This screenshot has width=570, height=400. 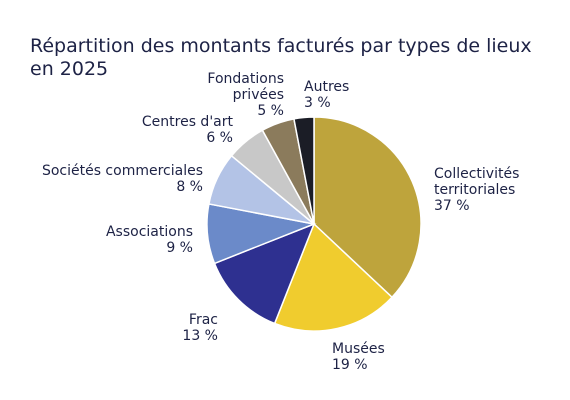 I want to click on slice-label-3: Associations 9 %, so click(x=149, y=240).